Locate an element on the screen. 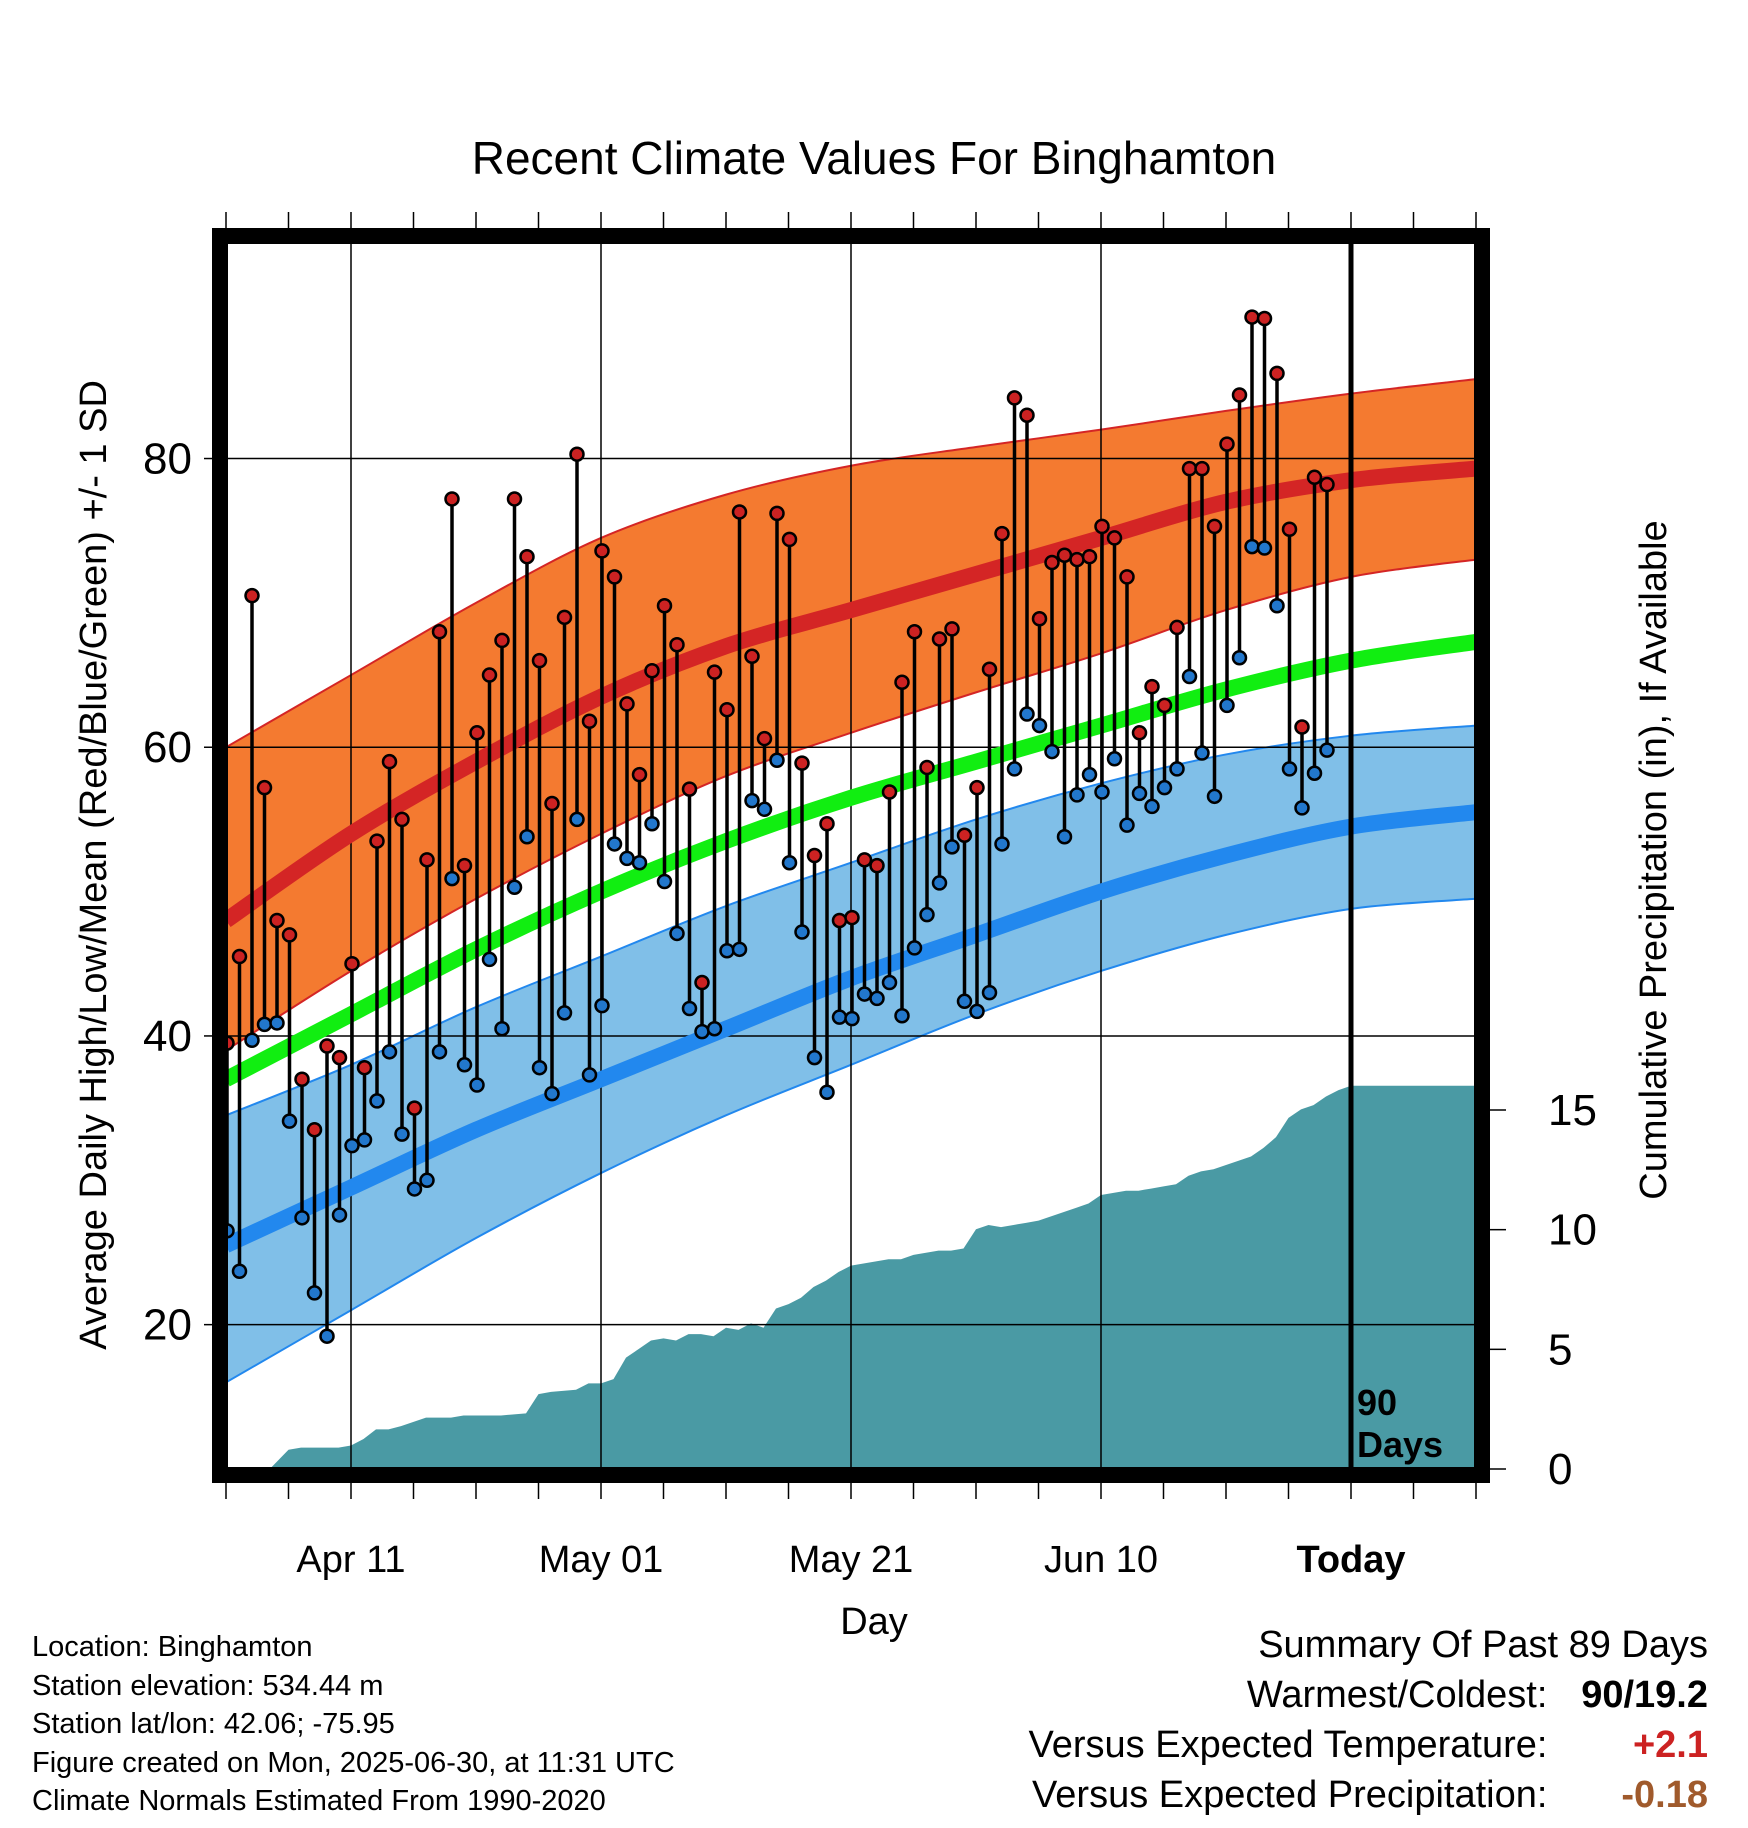  summary-row-temperature: Versus Expected Temperature: +2.1 is located at coordinates (1368, 1745).